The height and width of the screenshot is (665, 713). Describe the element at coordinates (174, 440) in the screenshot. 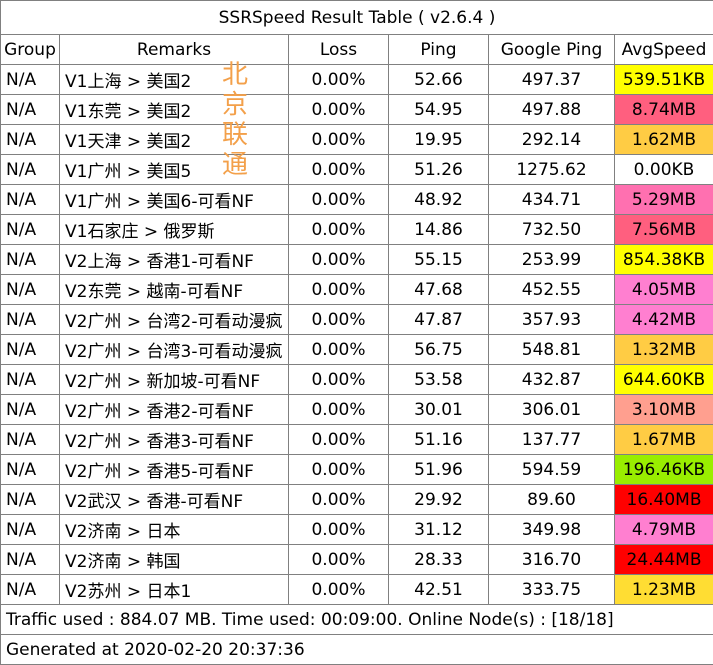

I see `cell-remarks: V2广州 > 香港3-可看NF` at that location.